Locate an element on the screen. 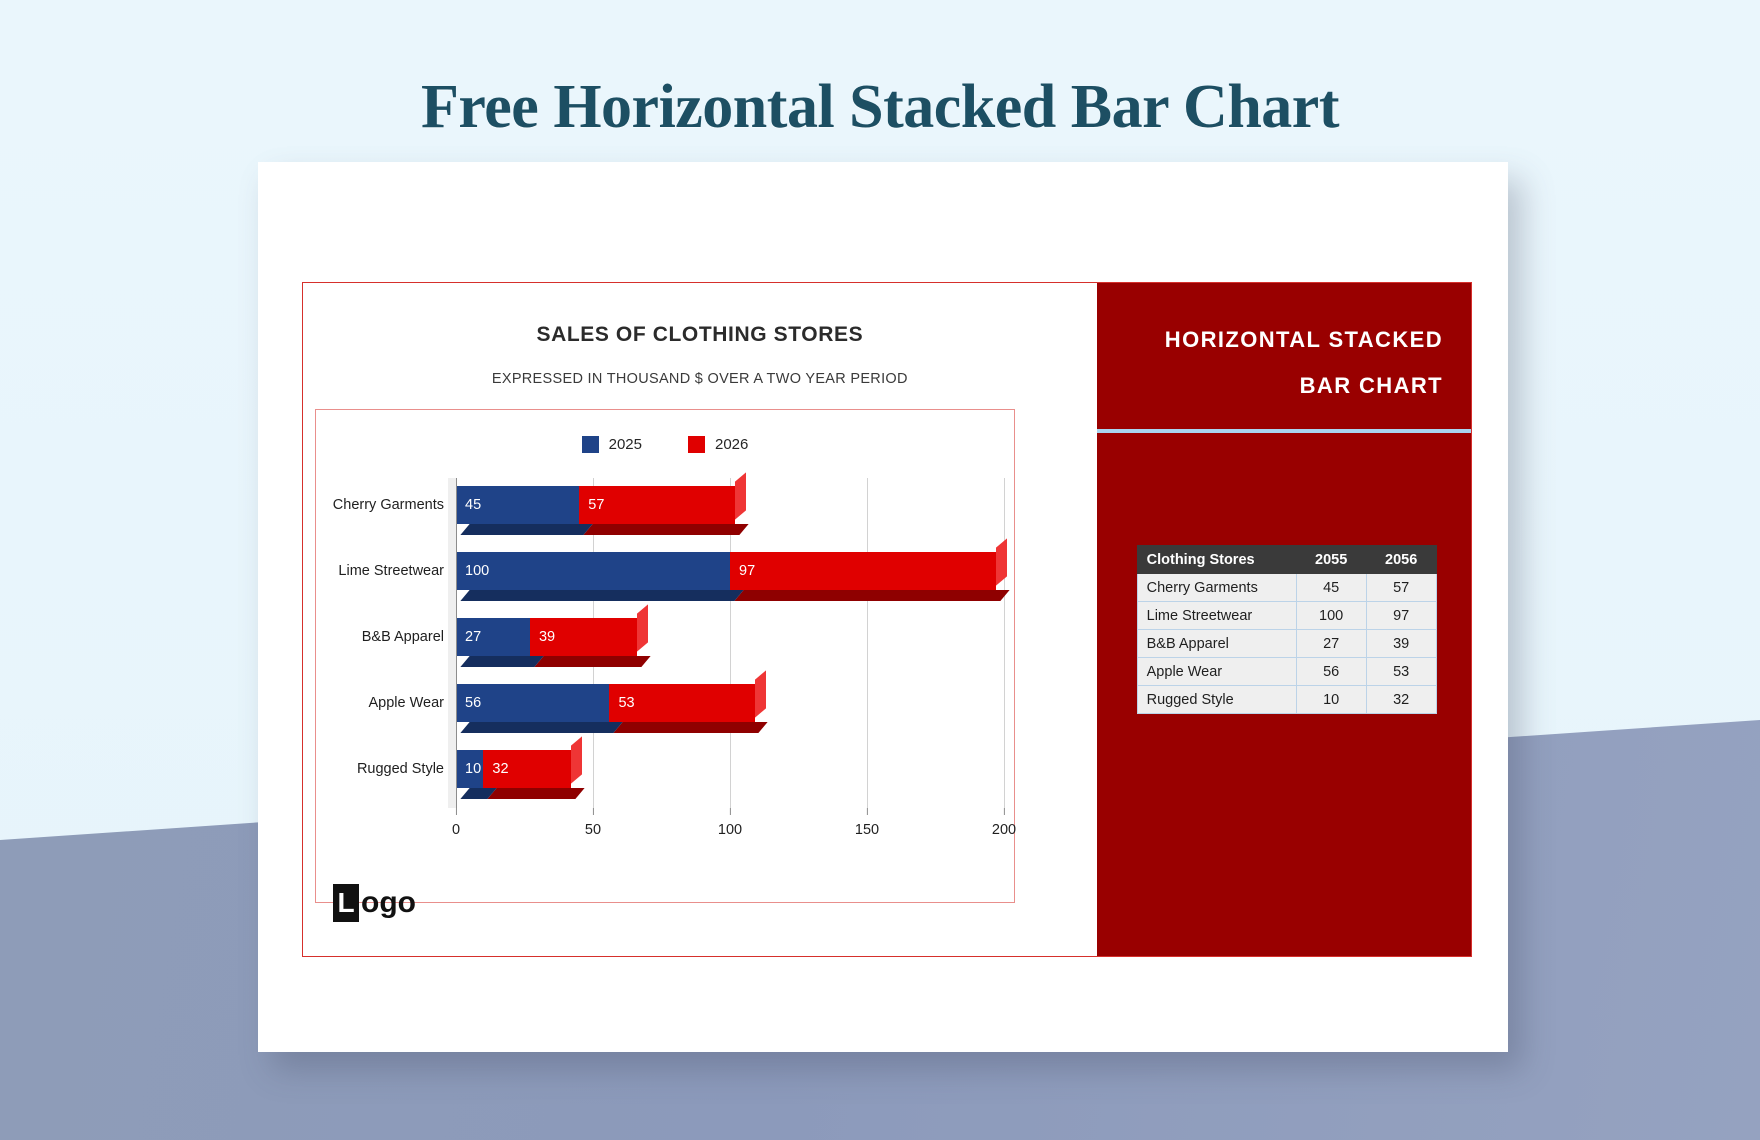 This screenshot has height=1140, width=1760. table-cell-v1: 27 is located at coordinates (1331, 643).